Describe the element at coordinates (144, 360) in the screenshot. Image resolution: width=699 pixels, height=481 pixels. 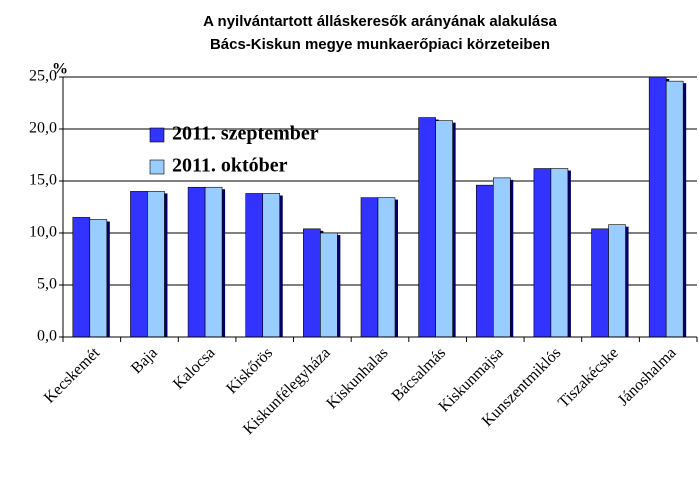
I see `x-tick-label: Baja` at that location.